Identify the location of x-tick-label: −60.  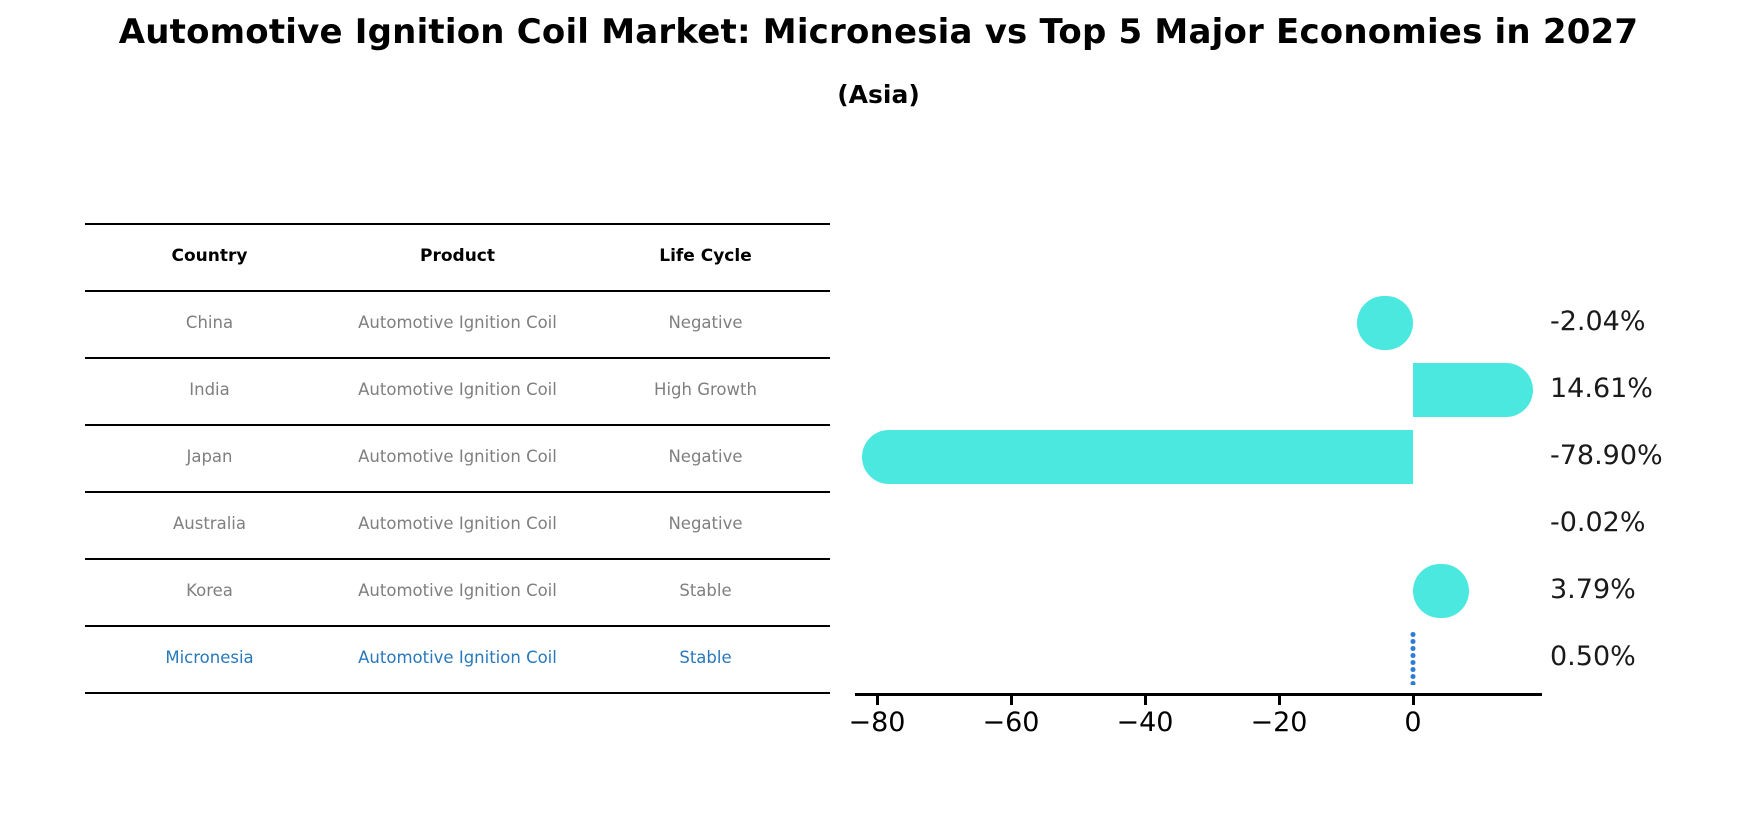
(1011, 722).